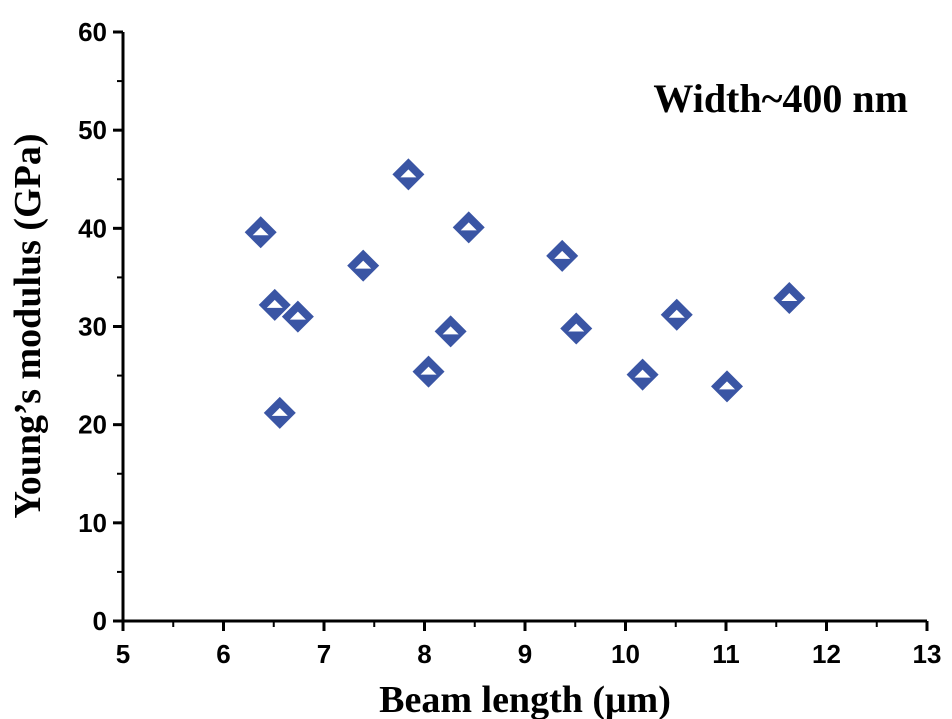 This screenshot has height=719, width=952. I want to click on y-tick-label: 30, so click(92, 327).